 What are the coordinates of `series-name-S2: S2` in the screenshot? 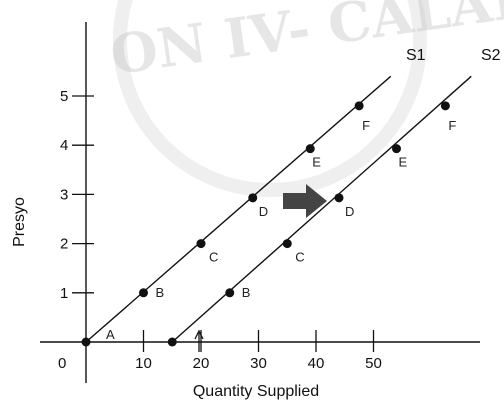 It's located at (491, 55).